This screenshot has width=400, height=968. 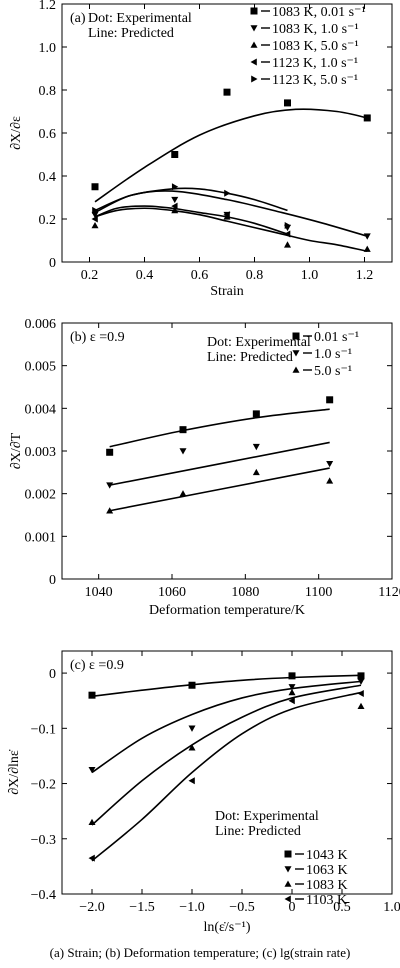 What do you see at coordinates (241, 907) in the screenshot?
I see `x-tick-label: −0.5` at bounding box center [241, 907].